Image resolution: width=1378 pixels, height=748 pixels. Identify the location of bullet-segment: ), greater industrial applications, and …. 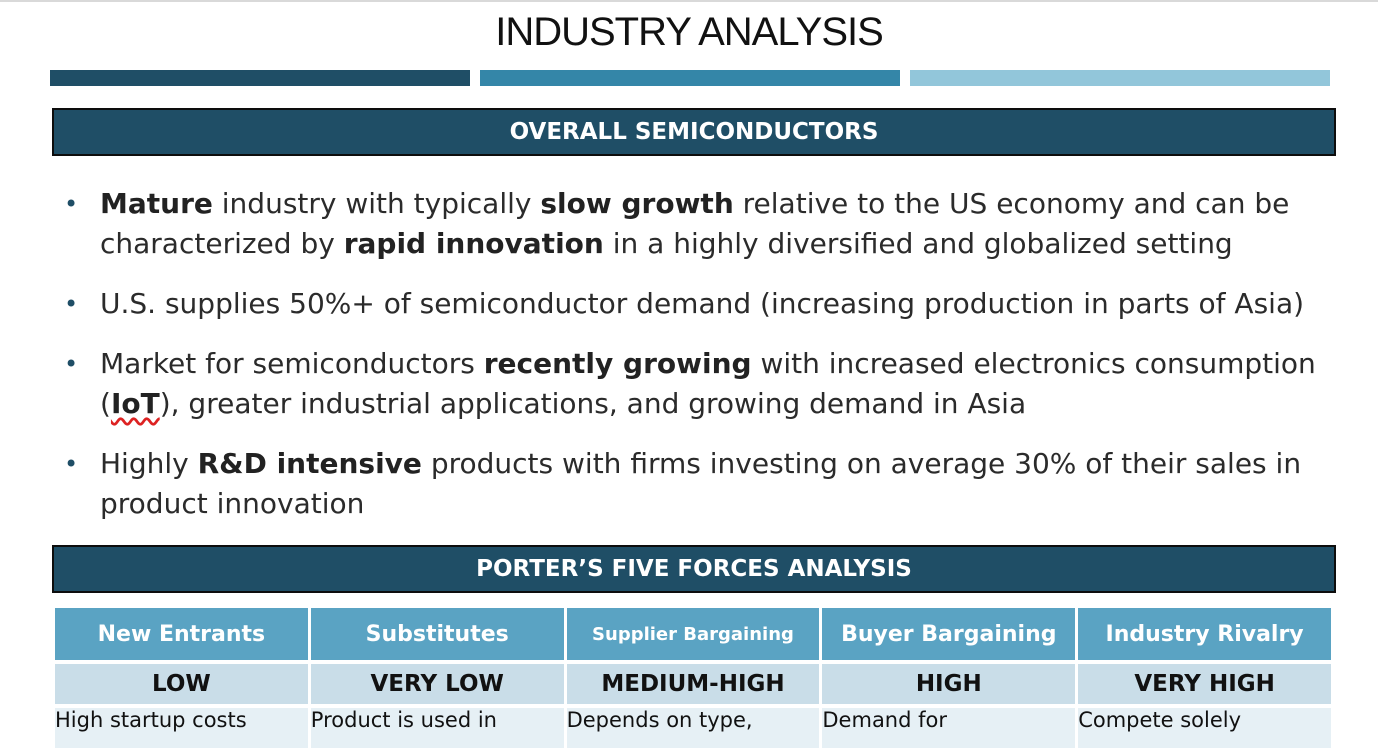
(593, 403).